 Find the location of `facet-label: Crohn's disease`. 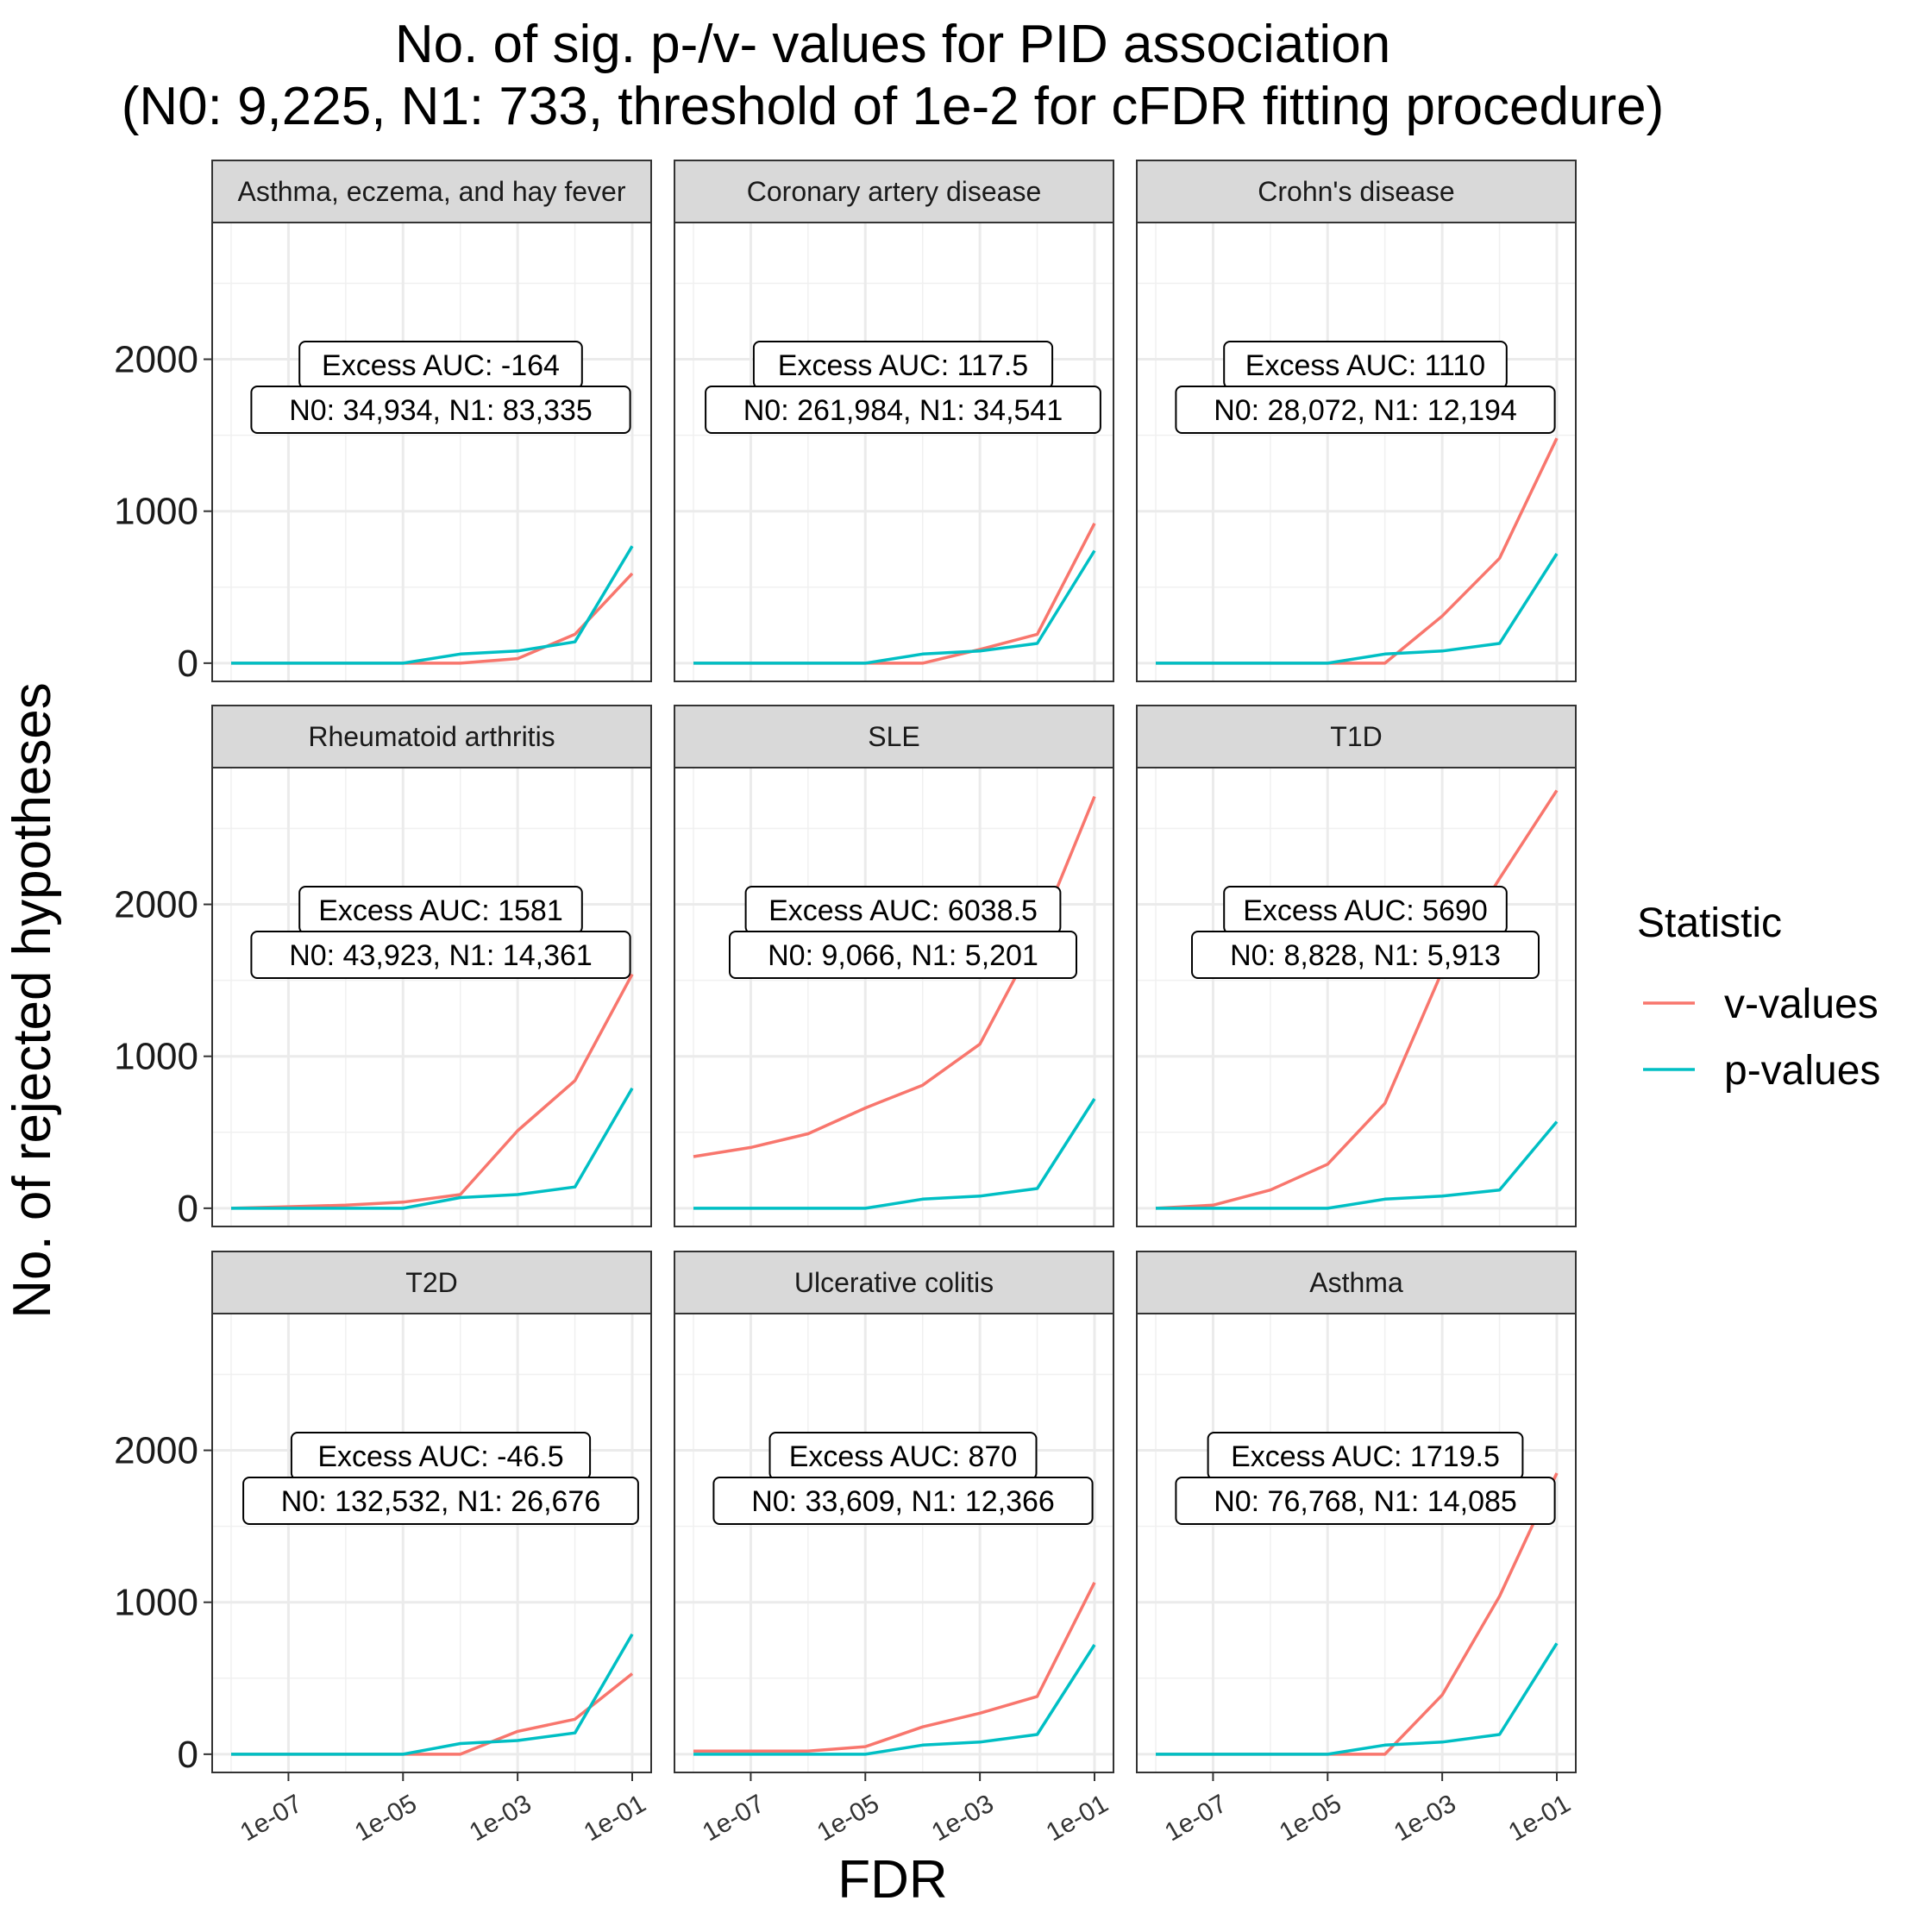

facet-label: Crohn's disease is located at coordinates (1356, 191).